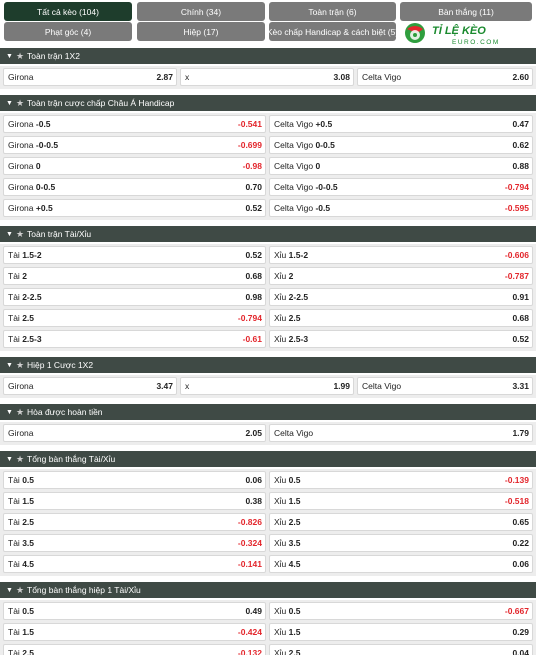 The width and height of the screenshot is (536, 655). I want to click on odds-cell: Celta Vigo +0.5 0.47, so click(401, 124).